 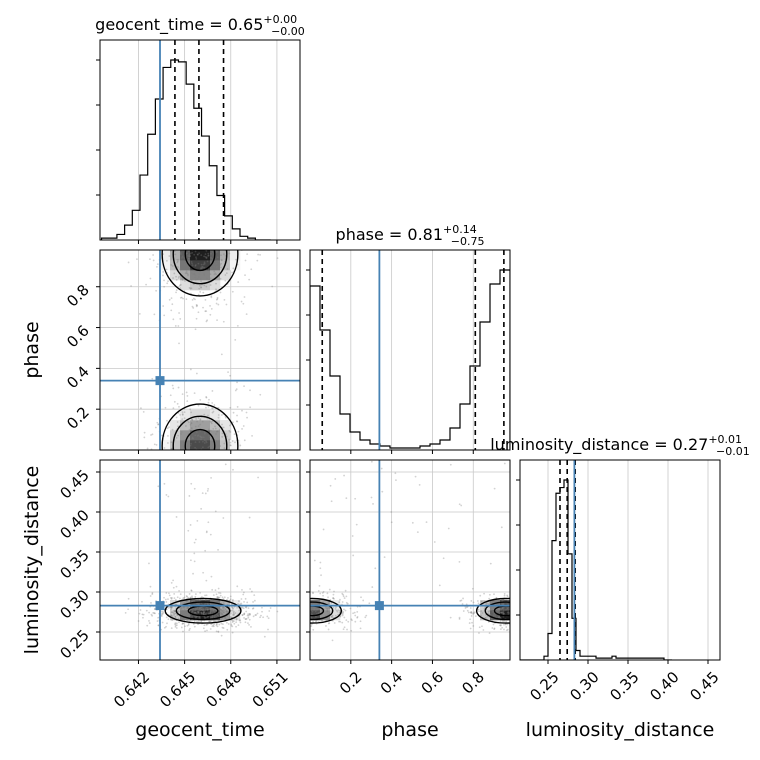 I want to click on tick-label-y: 0.6, so click(x=78, y=337).